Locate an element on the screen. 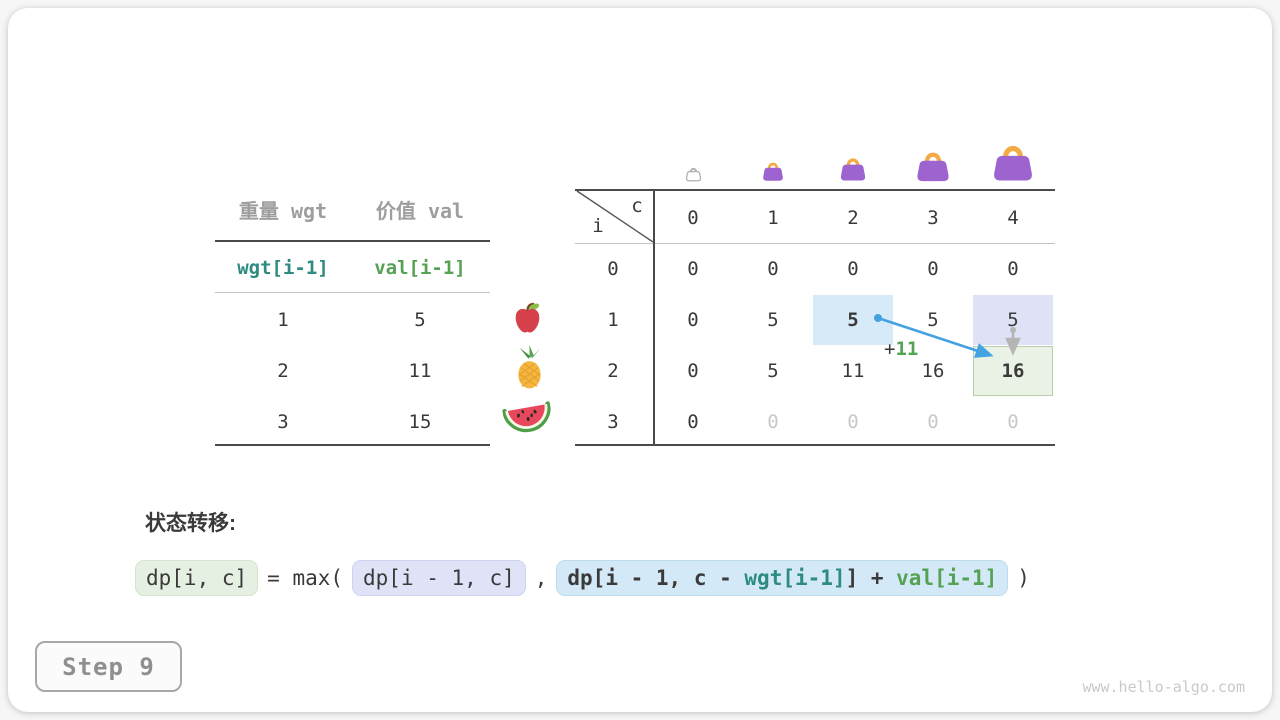 The width and height of the screenshot is (1280, 720). dp-cell-r3-c3: 0 is located at coordinates (933, 422).